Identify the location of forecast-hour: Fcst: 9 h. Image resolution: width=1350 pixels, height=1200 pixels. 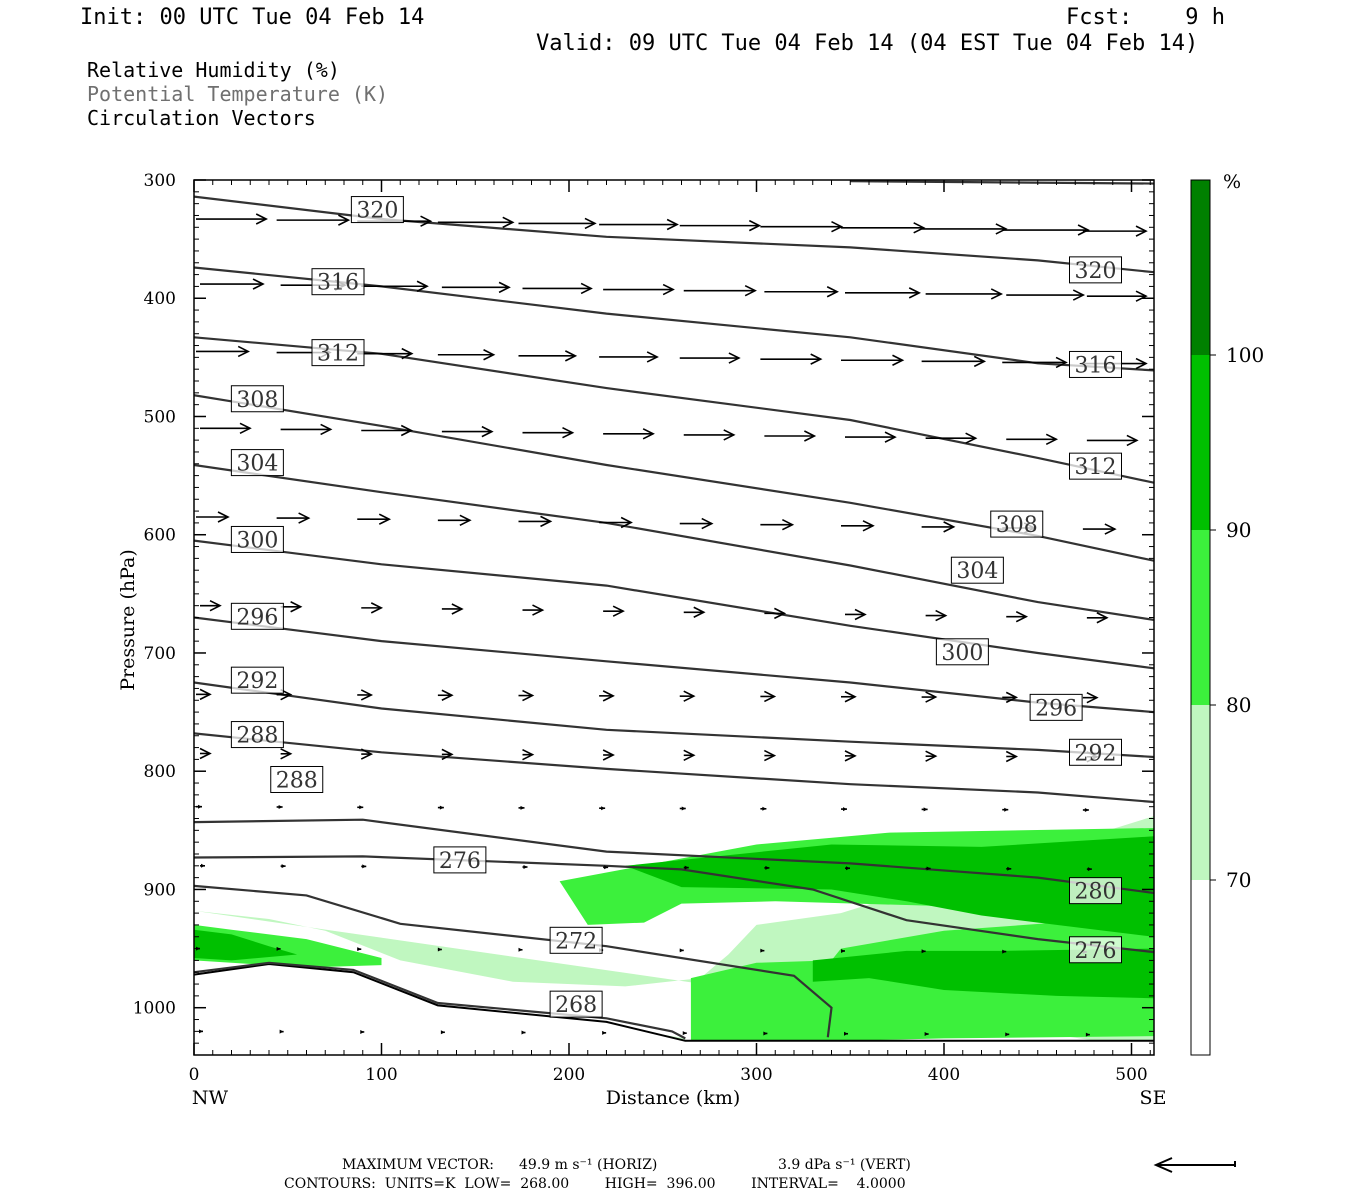
(1145, 17).